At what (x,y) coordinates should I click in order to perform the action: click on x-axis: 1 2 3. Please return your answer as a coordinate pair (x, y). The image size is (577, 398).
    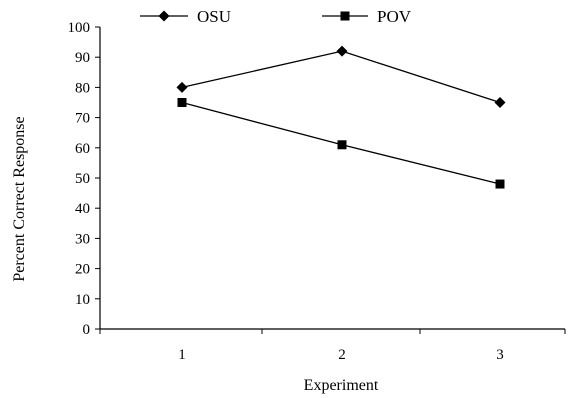
    Looking at the image, I should click on (332, 345).